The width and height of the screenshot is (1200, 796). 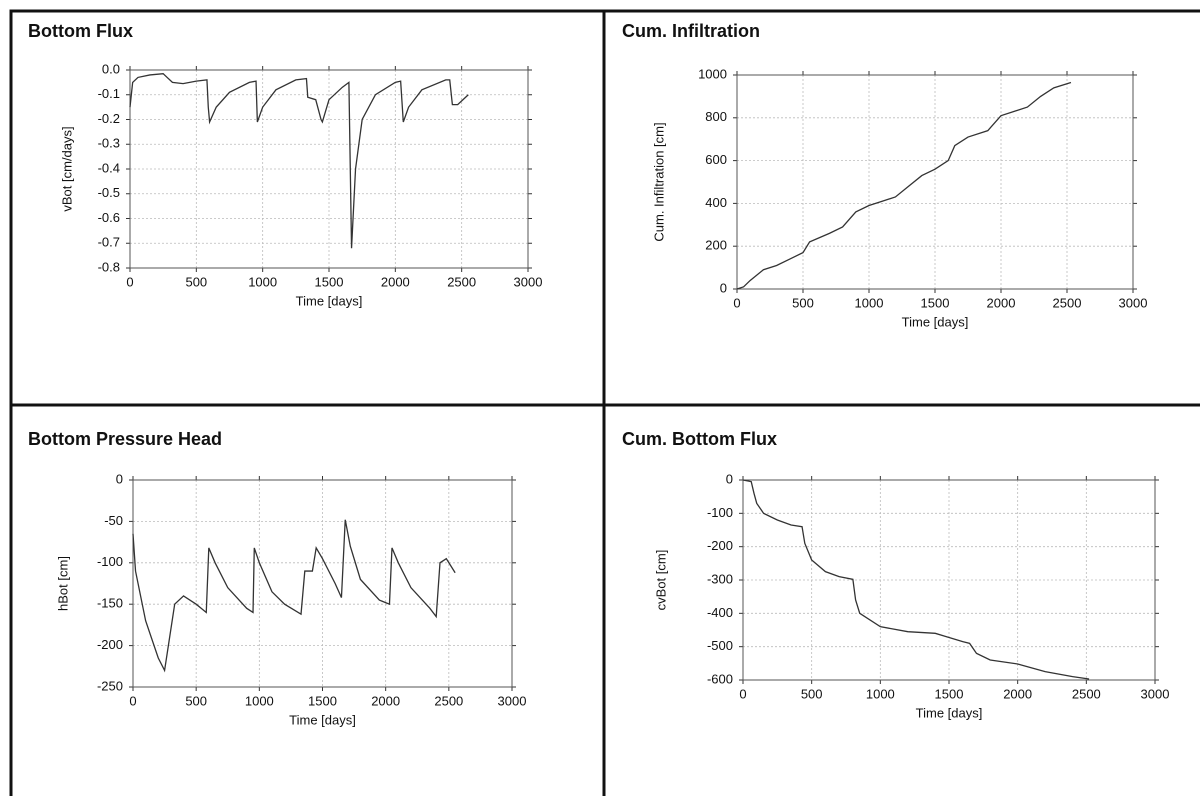 What do you see at coordinates (125, 439) in the screenshot?
I see `chart-title: Bottom Pressure Head` at bounding box center [125, 439].